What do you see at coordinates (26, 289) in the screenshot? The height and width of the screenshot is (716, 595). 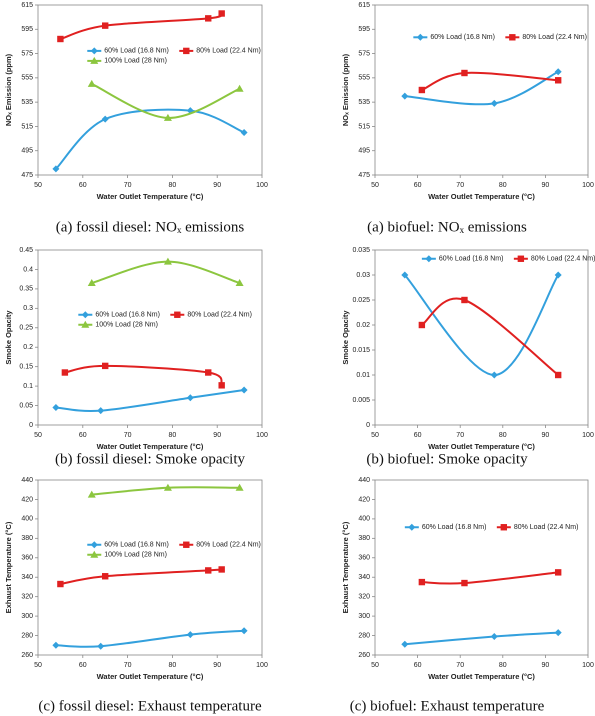 I see `y-tick-label: 0.35` at bounding box center [26, 289].